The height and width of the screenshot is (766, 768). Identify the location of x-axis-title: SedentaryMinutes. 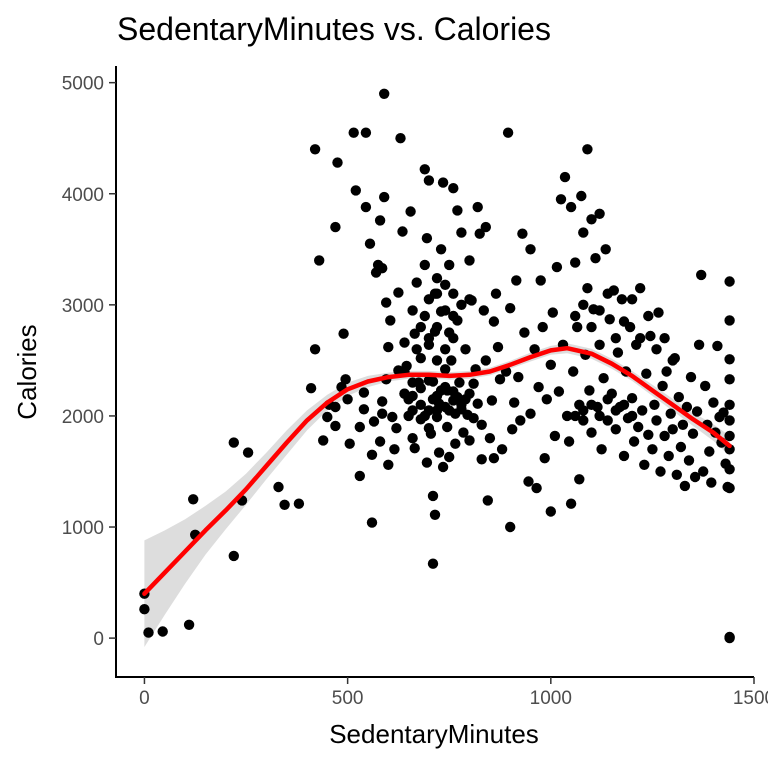
(434, 734).